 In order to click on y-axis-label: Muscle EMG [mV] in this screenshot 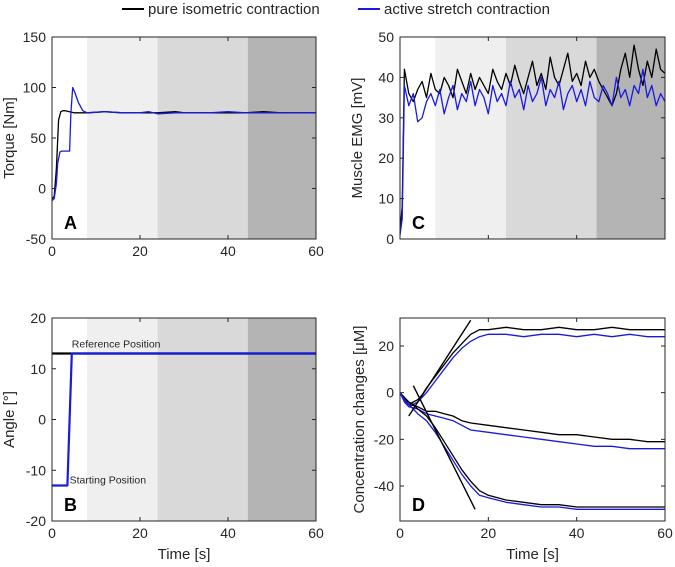, I will do `click(357, 138)`.